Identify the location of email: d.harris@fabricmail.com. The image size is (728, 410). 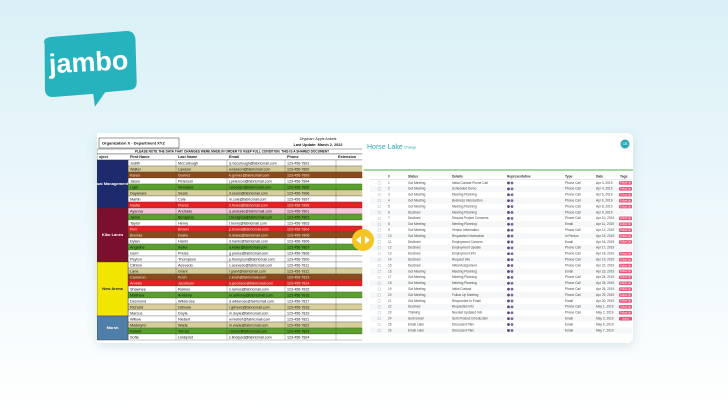
(248, 241).